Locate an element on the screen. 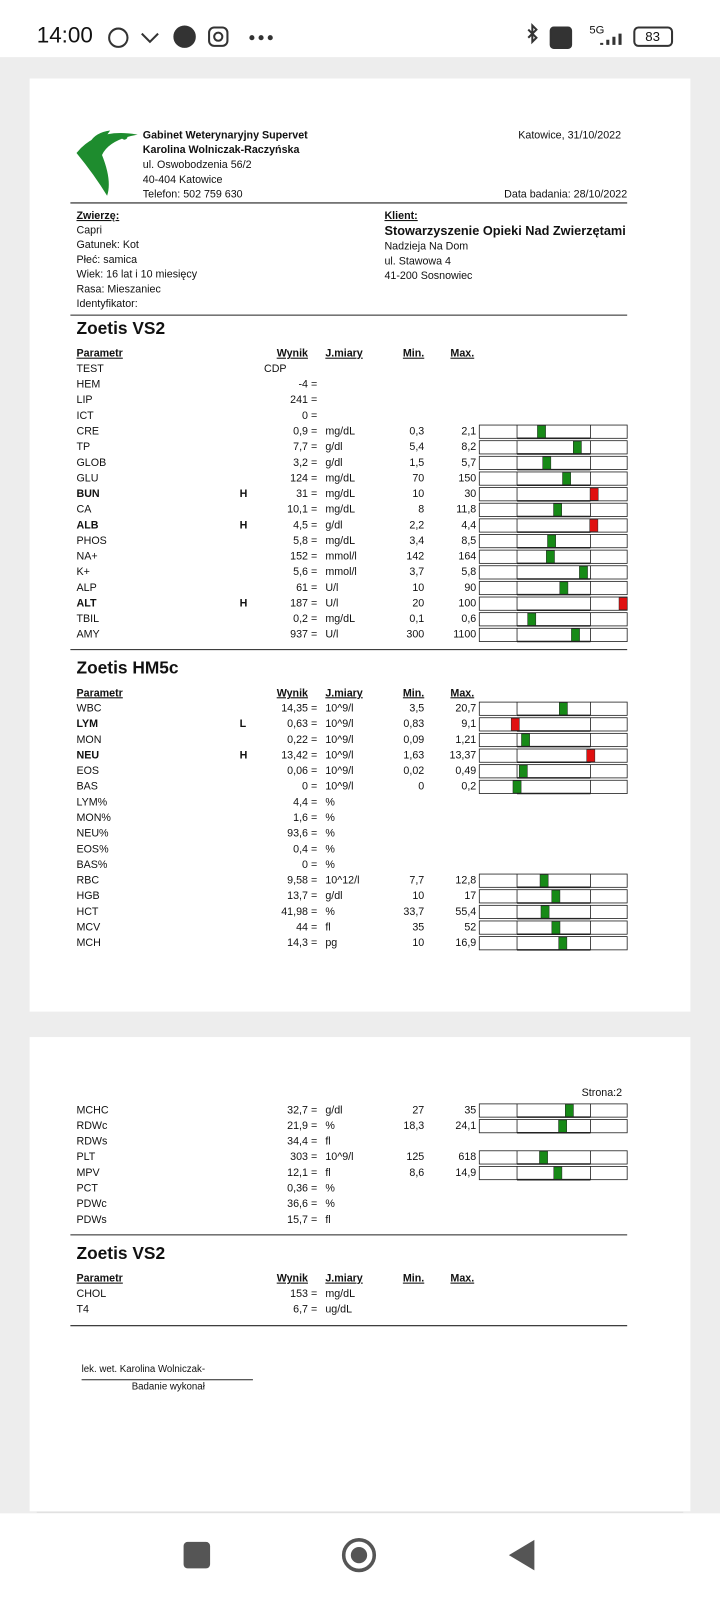 The image size is (720, 1600). unit: pg is located at coordinates (331, 943).